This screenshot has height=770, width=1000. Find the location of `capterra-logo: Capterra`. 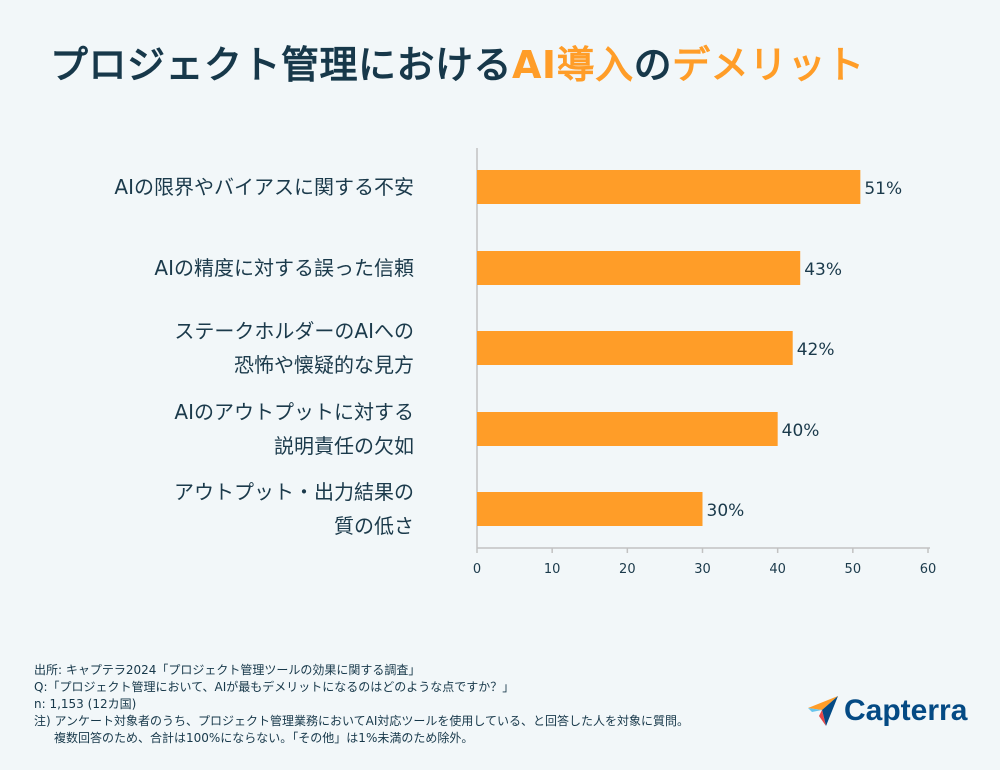

capterra-logo: Capterra is located at coordinates (886, 711).